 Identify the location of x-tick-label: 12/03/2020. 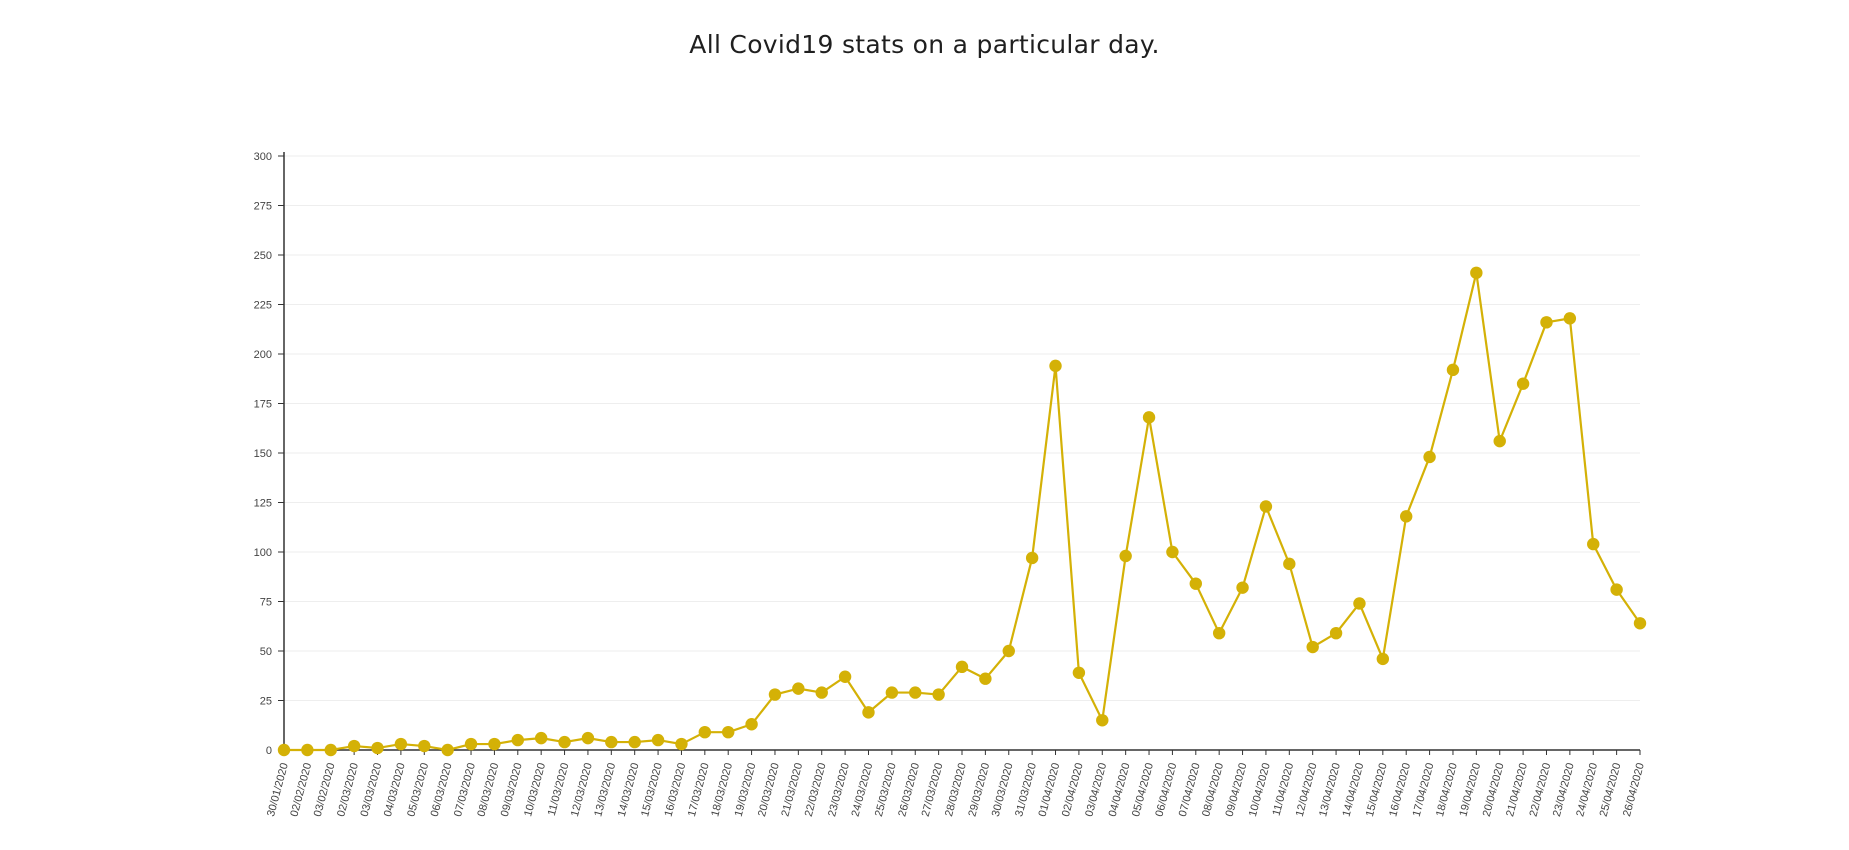
(582, 790).